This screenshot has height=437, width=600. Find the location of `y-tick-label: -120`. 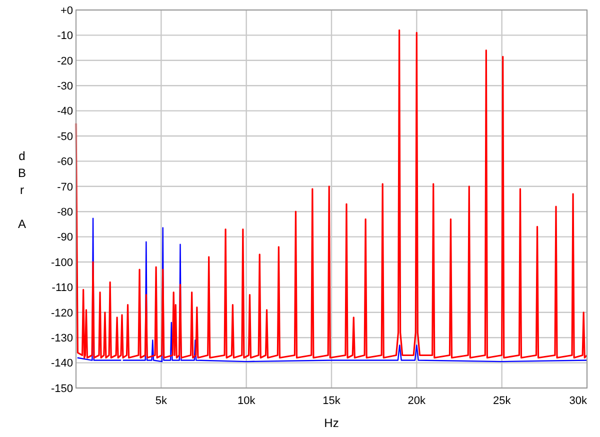

y-tick-label: -120 is located at coordinates (61, 313).